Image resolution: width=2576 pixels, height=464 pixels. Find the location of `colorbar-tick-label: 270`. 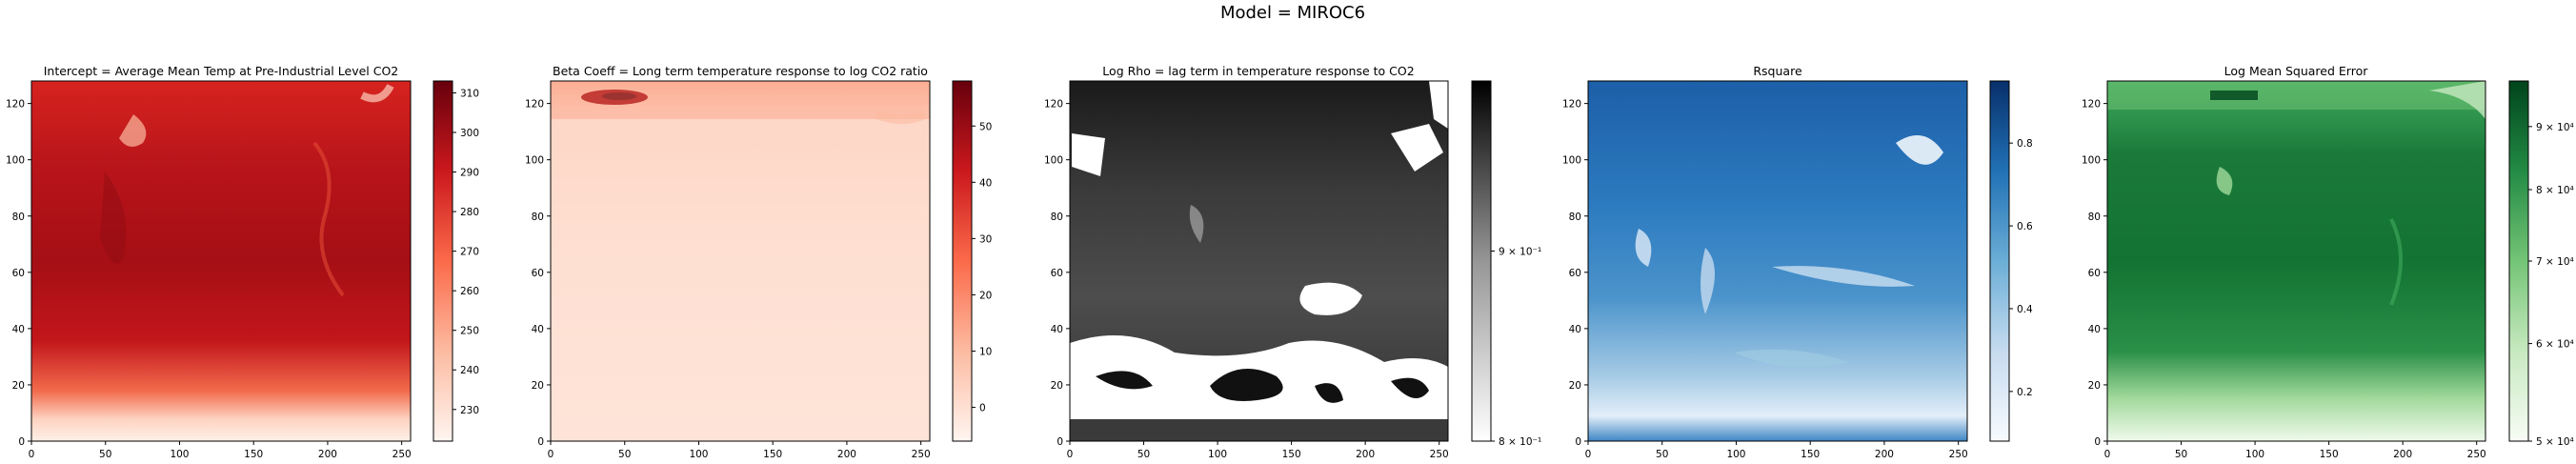

colorbar-tick-label: 270 is located at coordinates (470, 252).